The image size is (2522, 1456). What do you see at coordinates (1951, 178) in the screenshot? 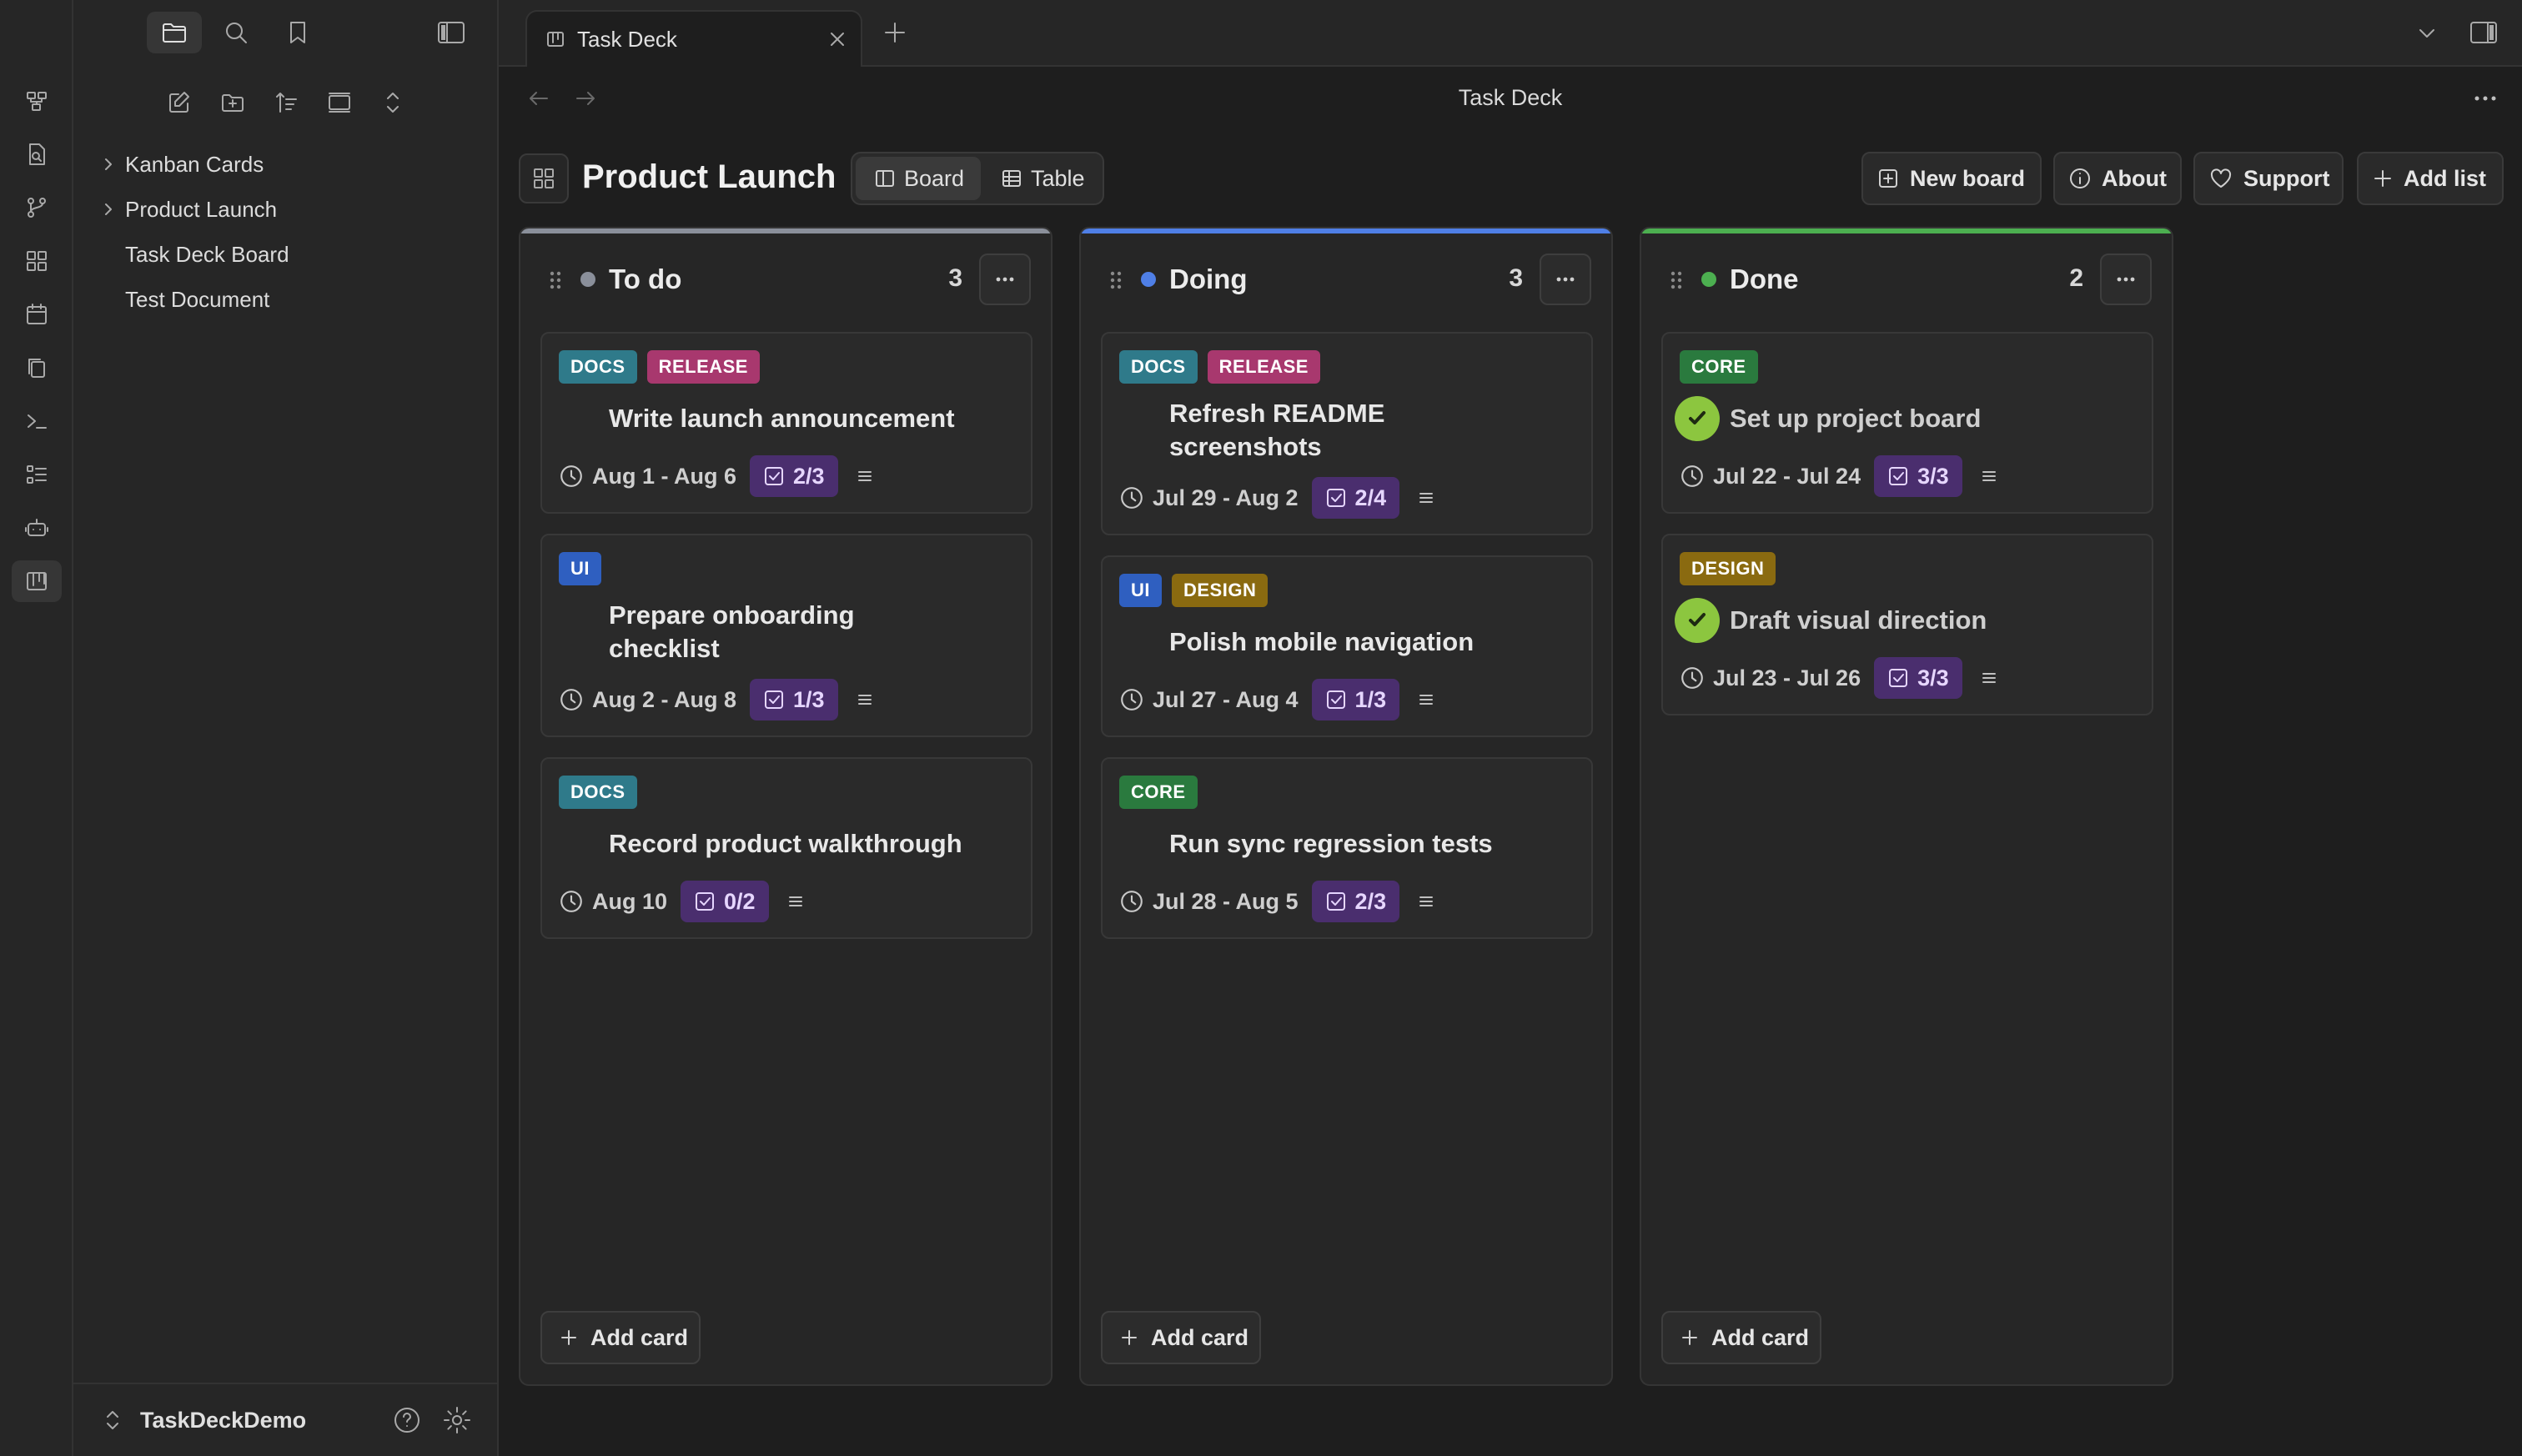
I see `new-board-button: New board` at bounding box center [1951, 178].